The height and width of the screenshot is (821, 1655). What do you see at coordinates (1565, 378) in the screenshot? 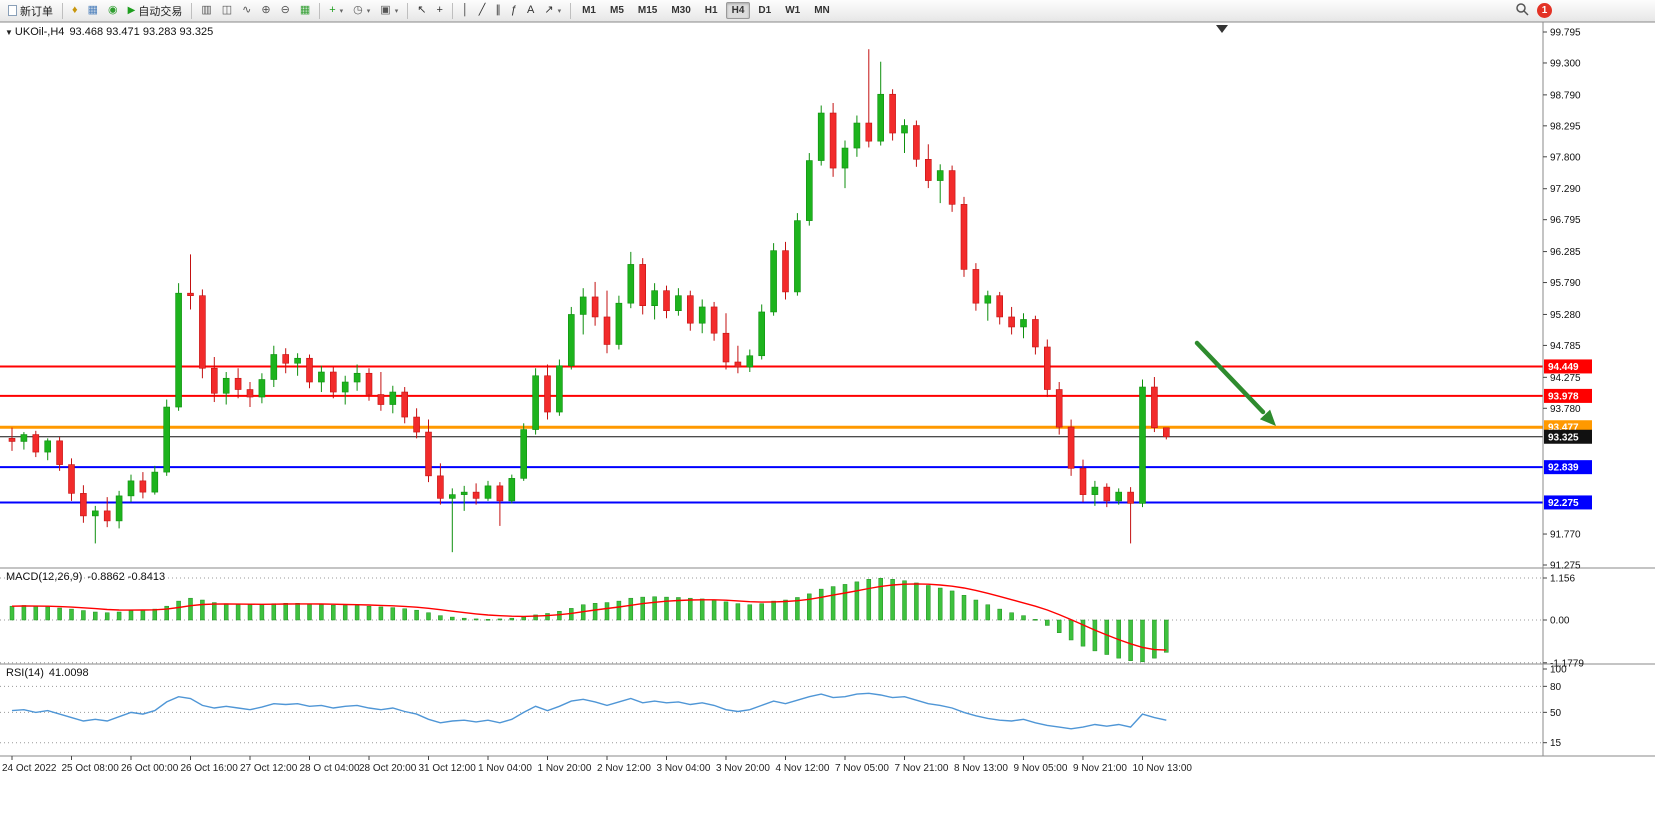
I see `price-tick: 94.275` at bounding box center [1565, 378].